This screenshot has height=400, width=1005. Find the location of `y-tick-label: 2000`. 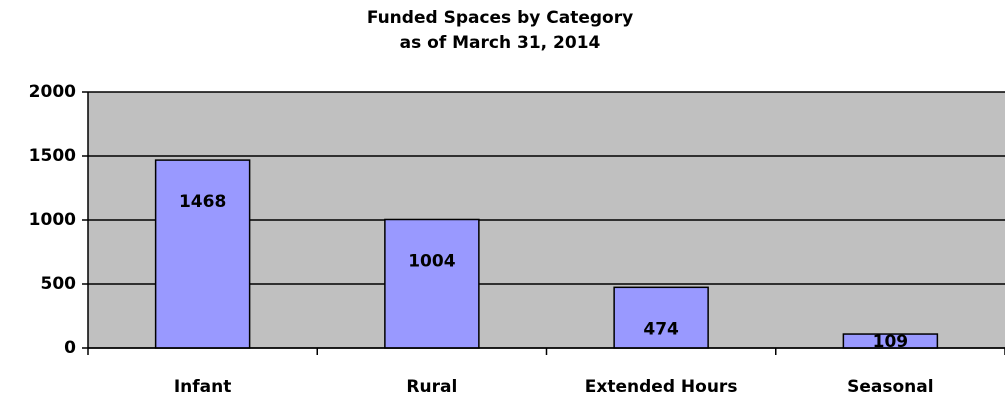

y-tick-label: 2000 is located at coordinates (52, 92).